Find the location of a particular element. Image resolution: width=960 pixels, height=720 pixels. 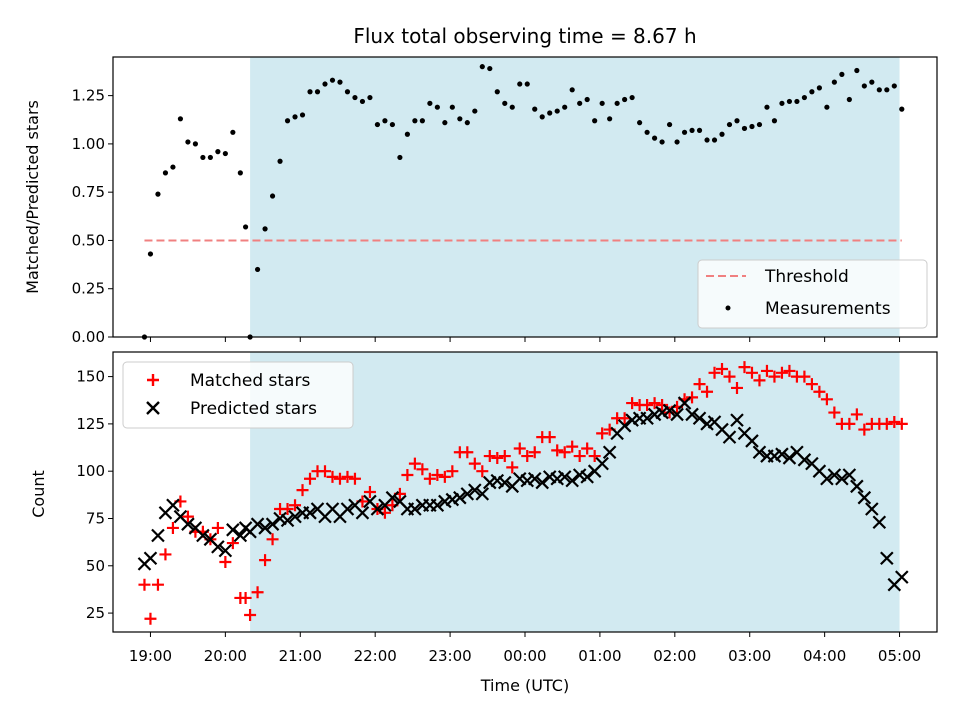

top-y-axis-label: Matched/Predicted stars is located at coordinates (32, 197).